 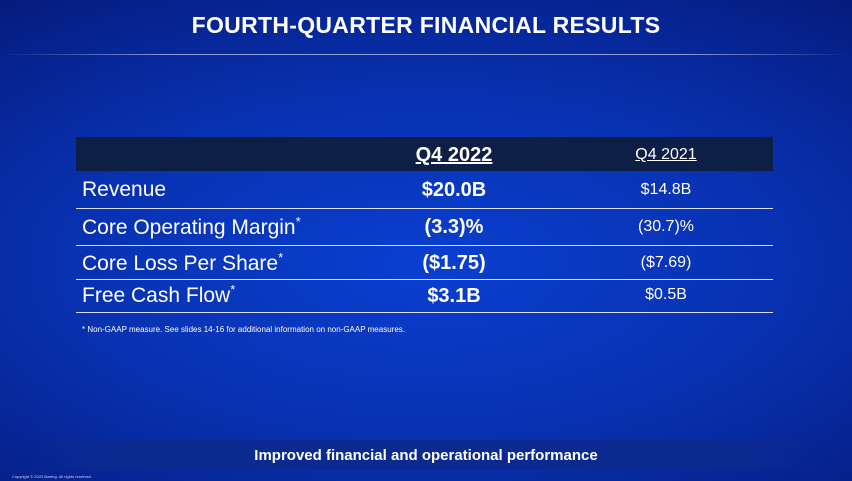 I want to click on slide-title: FOURTH-QUARTER FINANCIAL RESULTS, so click(x=426, y=25).